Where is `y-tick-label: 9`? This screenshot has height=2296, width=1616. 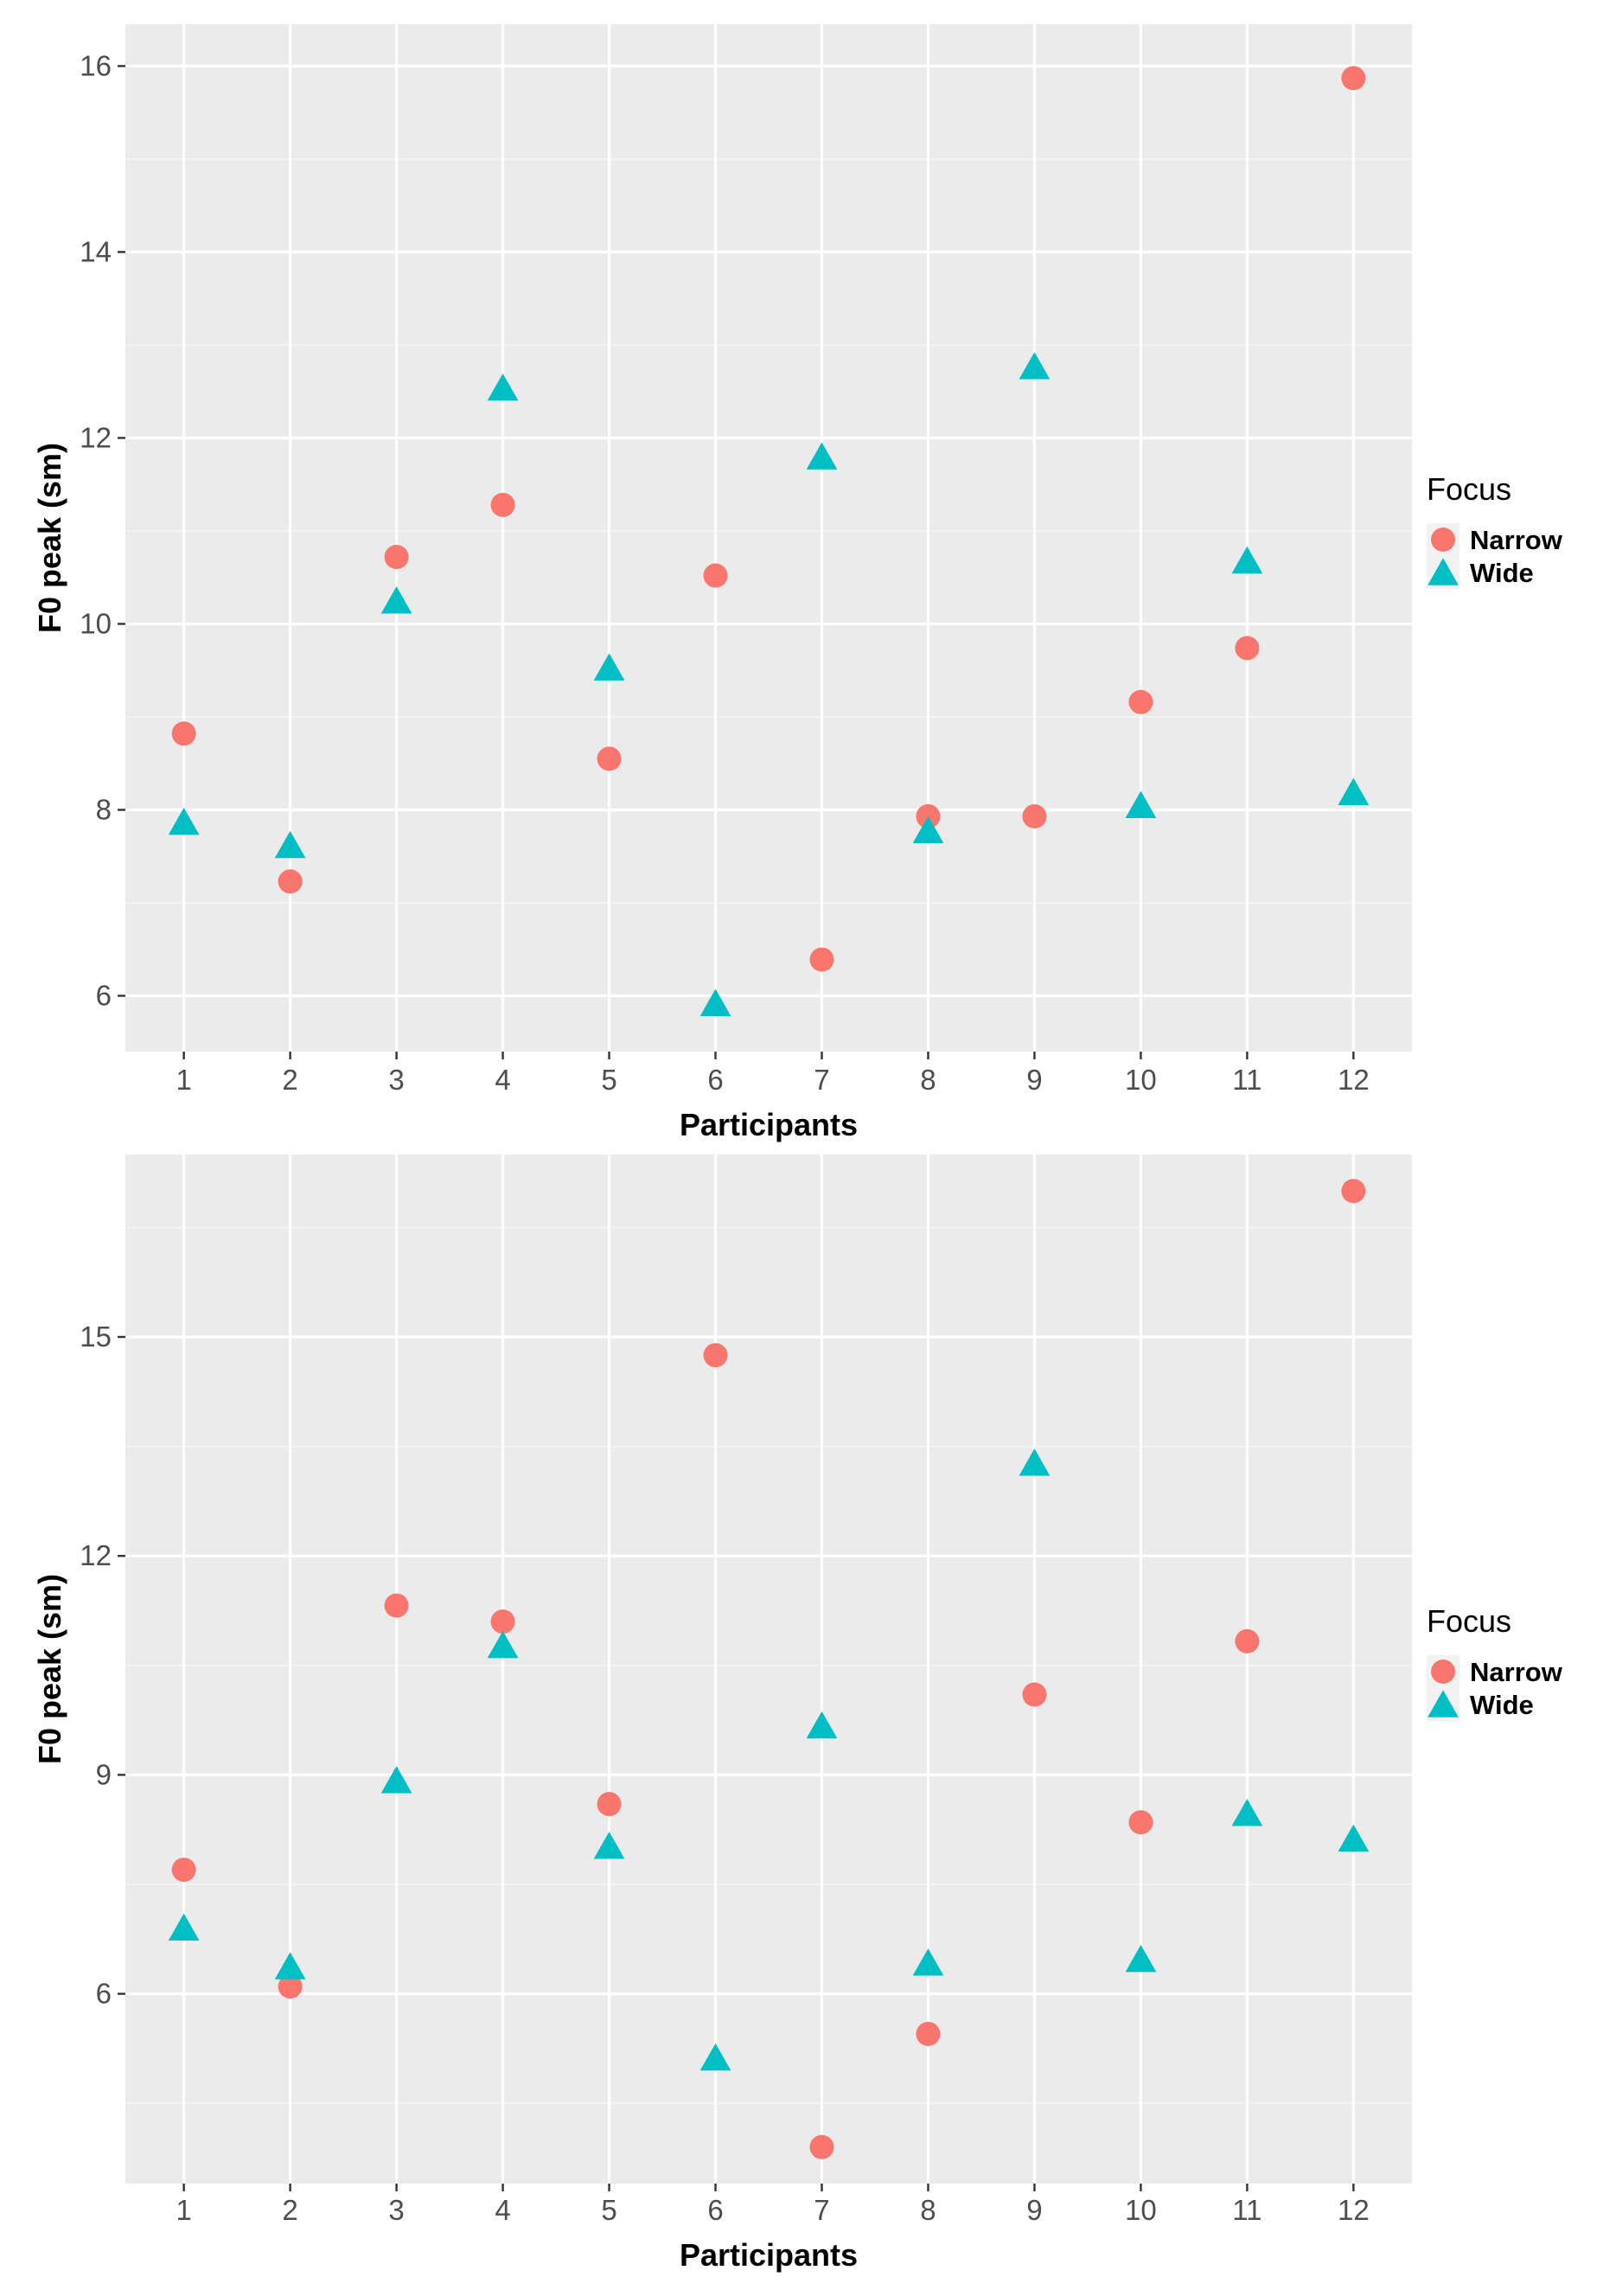
y-tick-label: 9 is located at coordinates (104, 1774).